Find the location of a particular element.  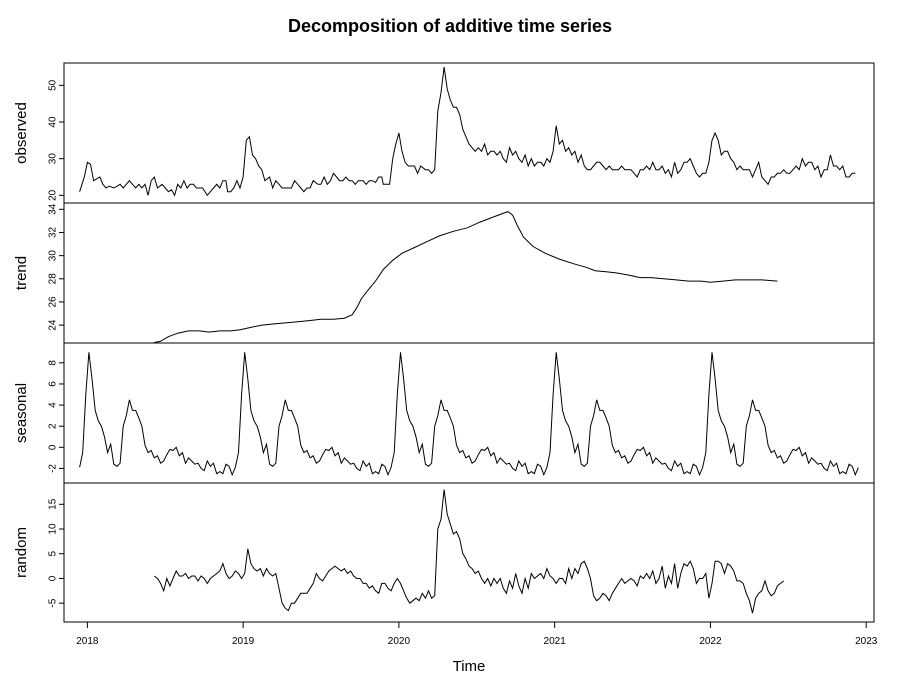

x-tick-label: 2023 is located at coordinates (866, 641).